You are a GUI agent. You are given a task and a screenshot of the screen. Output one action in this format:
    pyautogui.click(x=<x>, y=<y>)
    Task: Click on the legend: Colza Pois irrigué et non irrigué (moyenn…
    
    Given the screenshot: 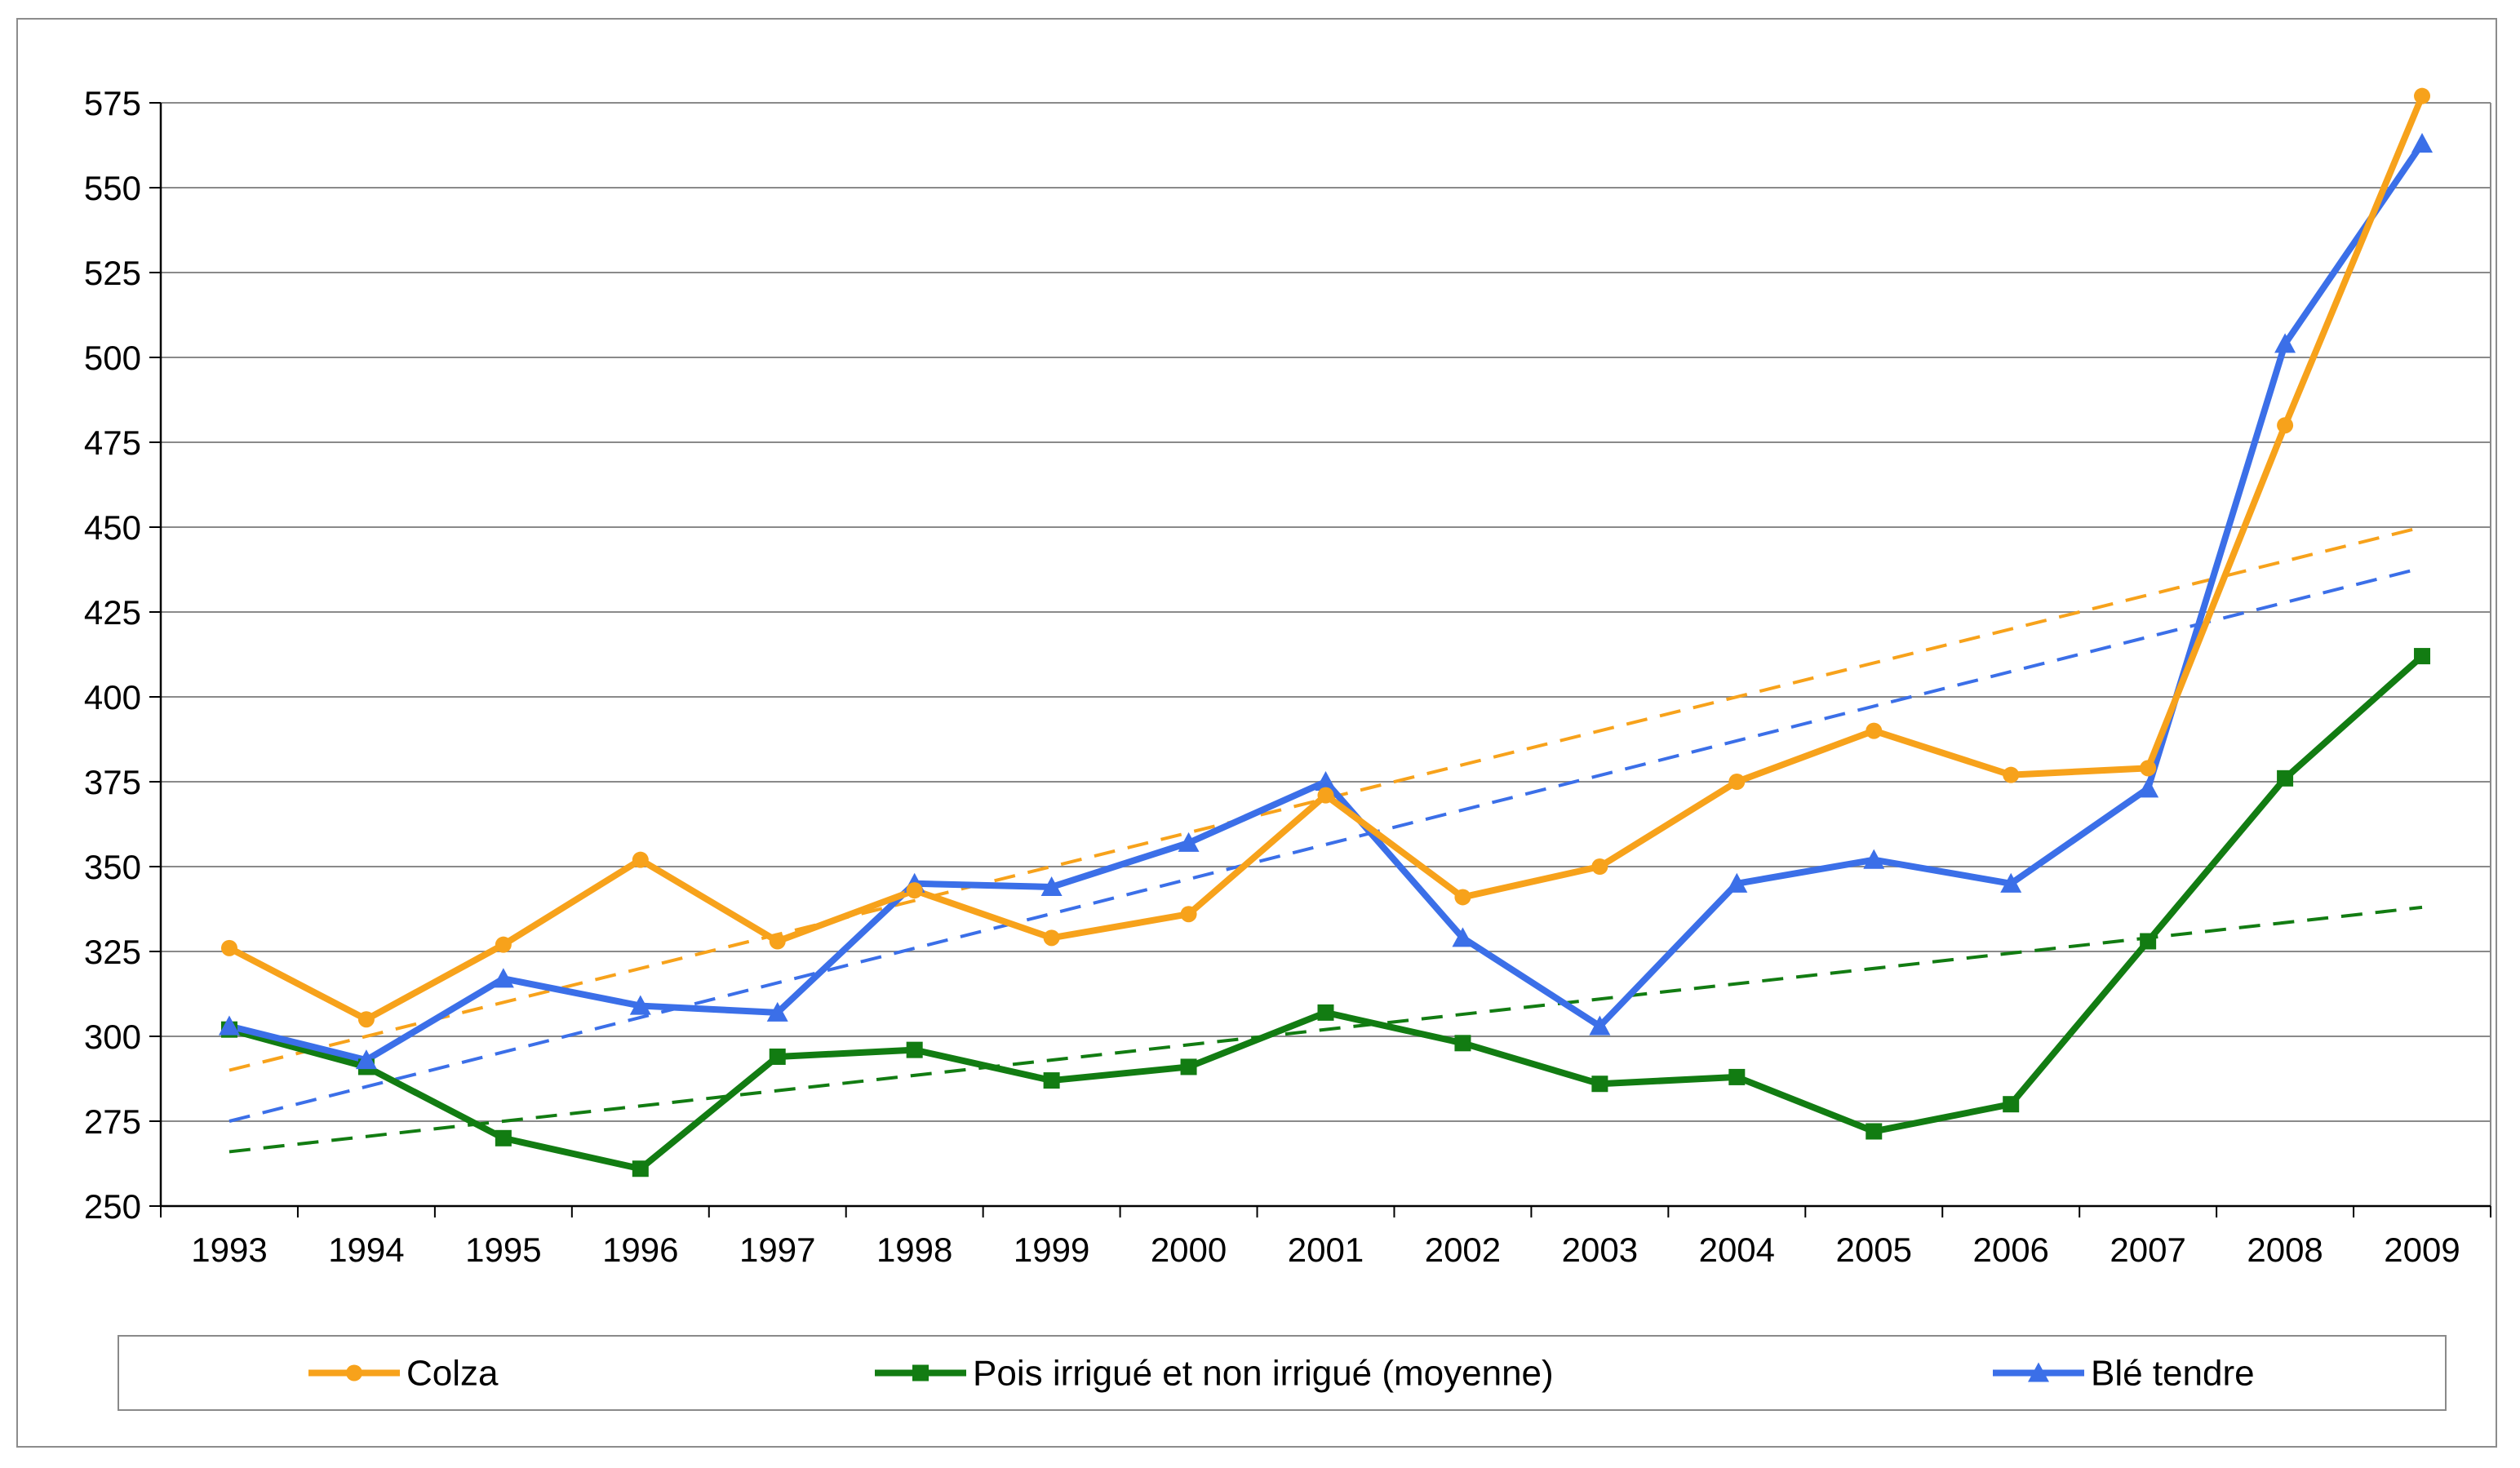 What is the action you would take?
    pyautogui.click(x=1282, y=1373)
    